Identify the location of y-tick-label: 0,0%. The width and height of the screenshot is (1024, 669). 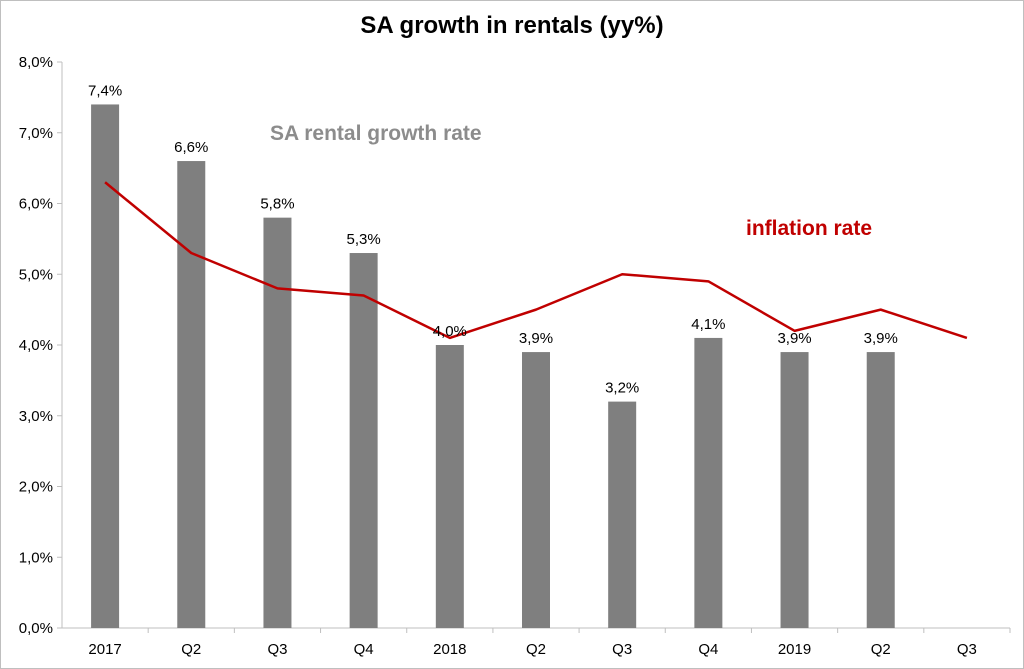
(36, 628).